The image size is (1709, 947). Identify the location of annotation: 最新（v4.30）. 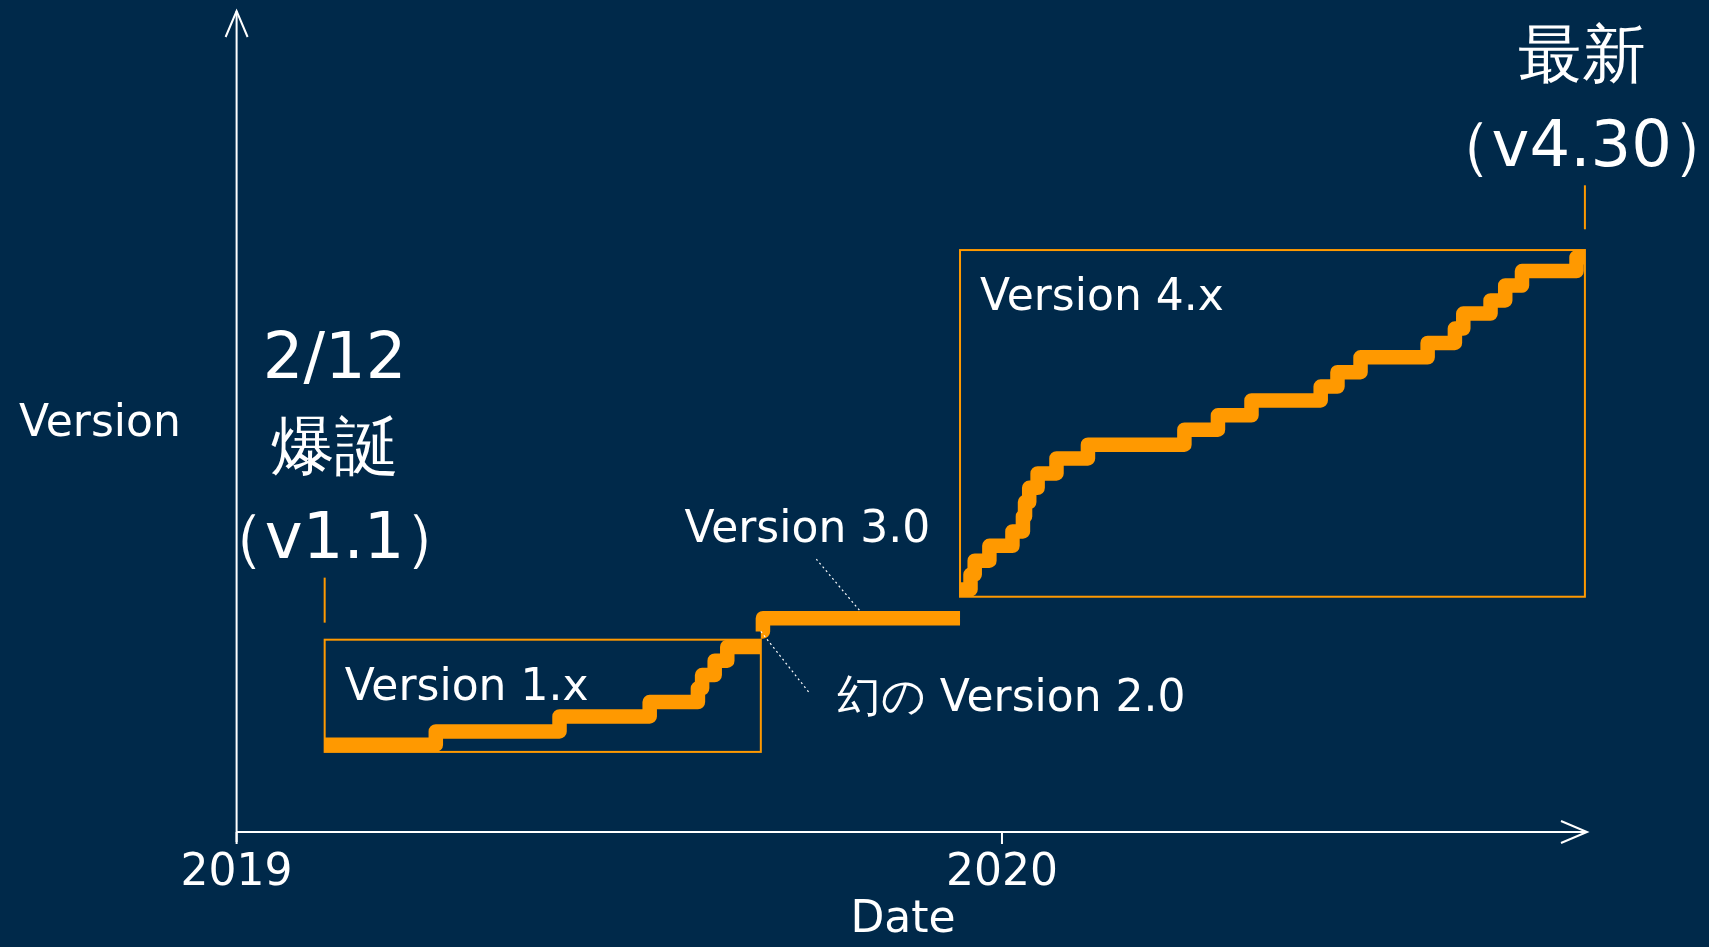
(1568, 99).